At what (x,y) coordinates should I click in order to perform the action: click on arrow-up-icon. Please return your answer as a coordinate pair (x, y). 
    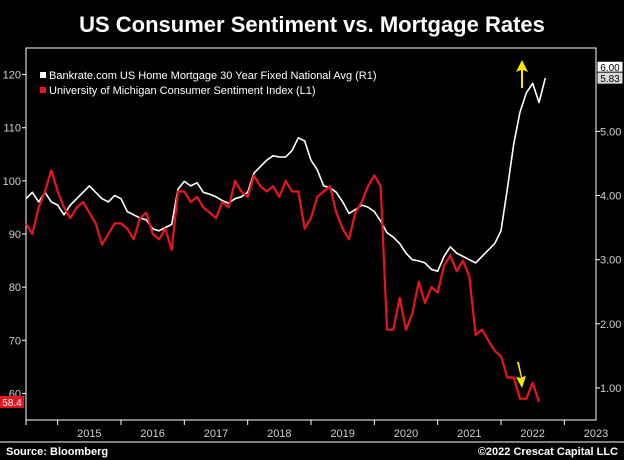
    Looking at the image, I should click on (522, 74).